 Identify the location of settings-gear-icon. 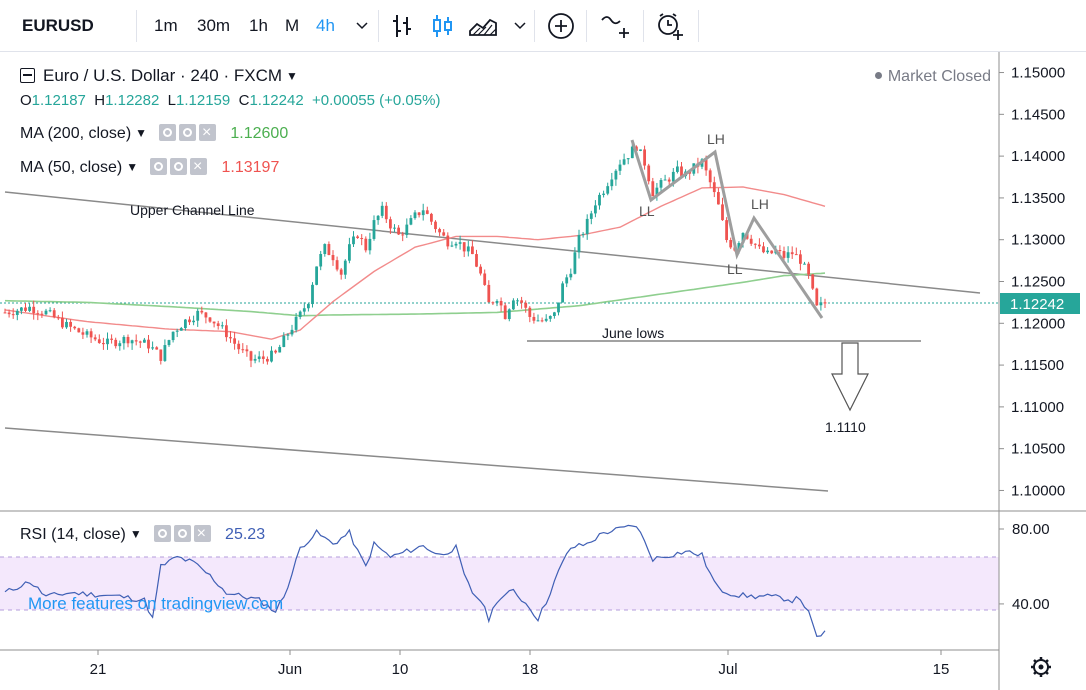
(1041, 667).